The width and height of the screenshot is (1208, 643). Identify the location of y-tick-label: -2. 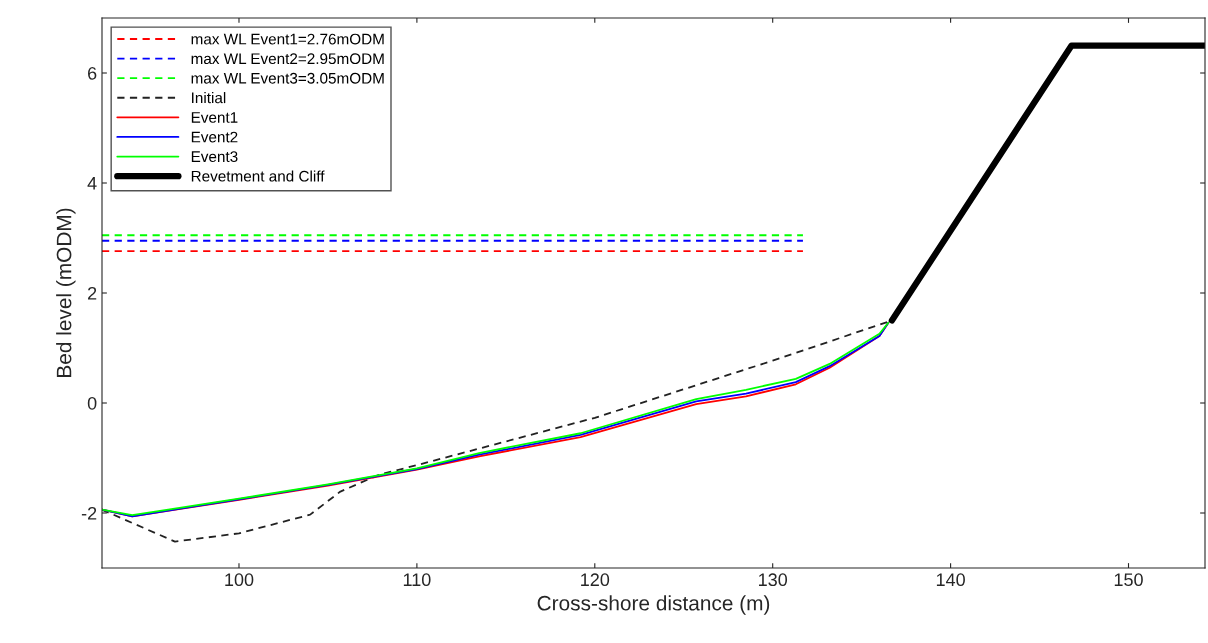
(89, 513).